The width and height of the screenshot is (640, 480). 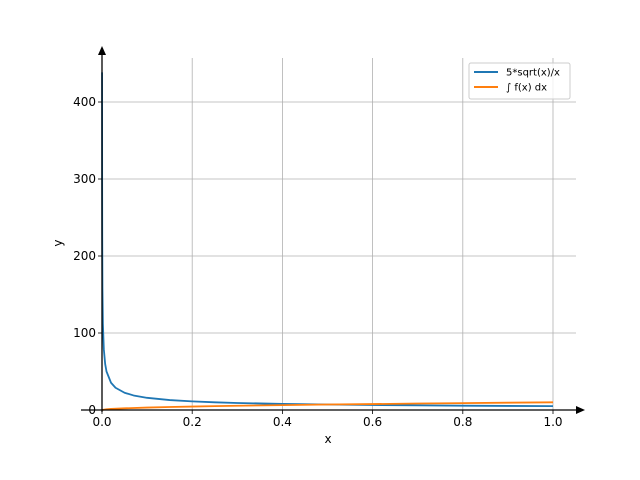 I want to click on y-tick-label: 400, so click(x=84, y=102).